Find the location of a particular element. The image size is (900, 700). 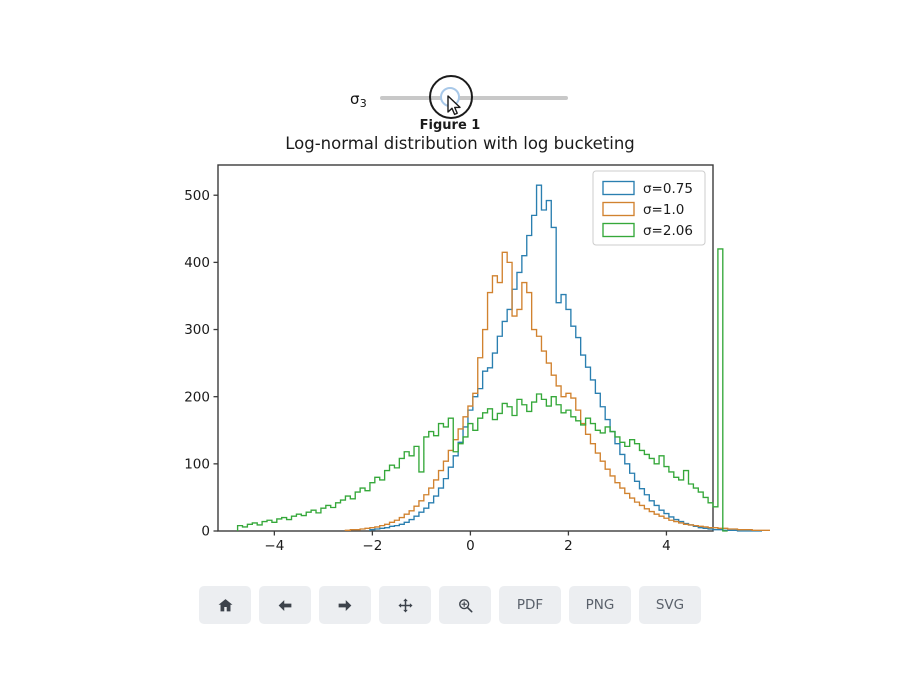

slider-label-subscript: 3 is located at coordinates (363, 103).